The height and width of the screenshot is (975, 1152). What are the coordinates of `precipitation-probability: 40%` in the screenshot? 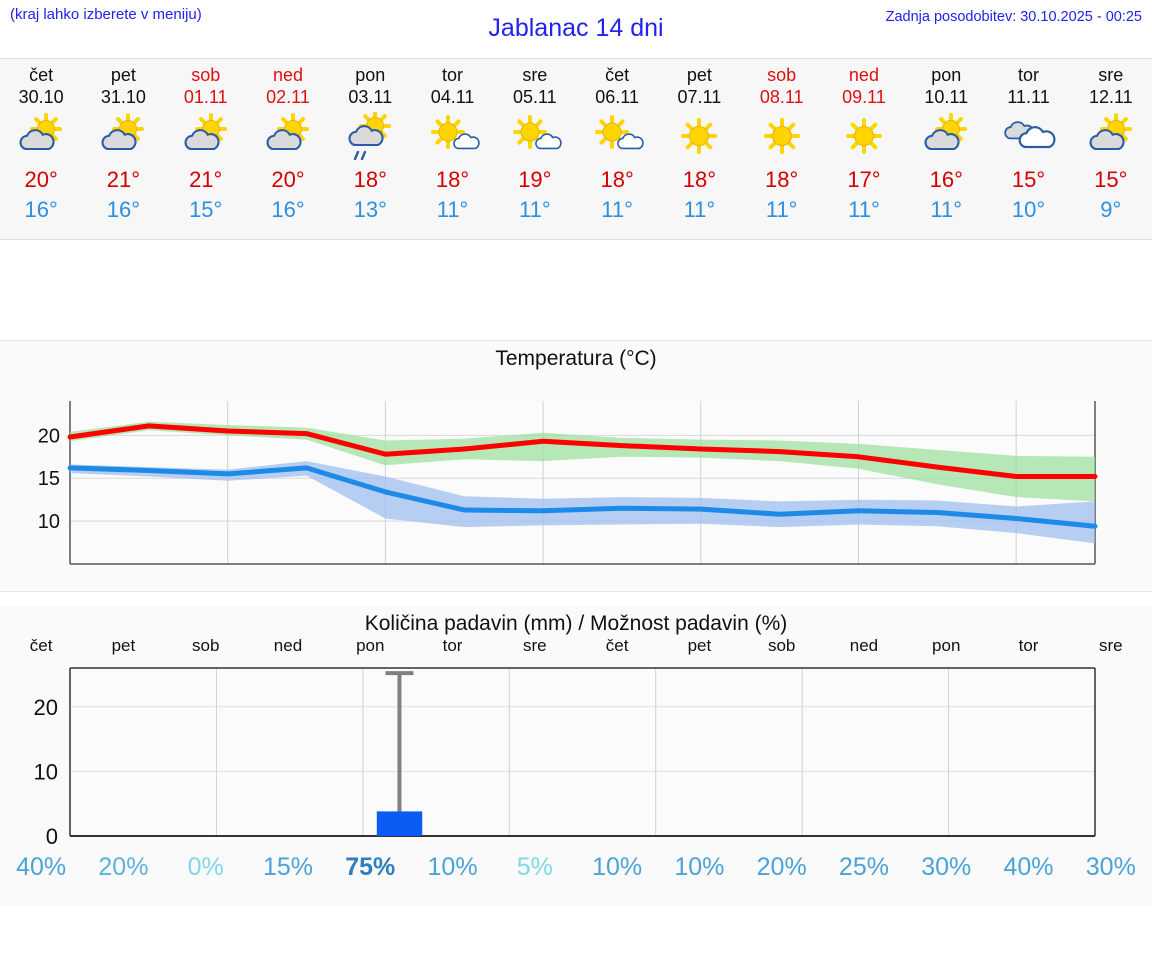 It's located at (1028, 867).